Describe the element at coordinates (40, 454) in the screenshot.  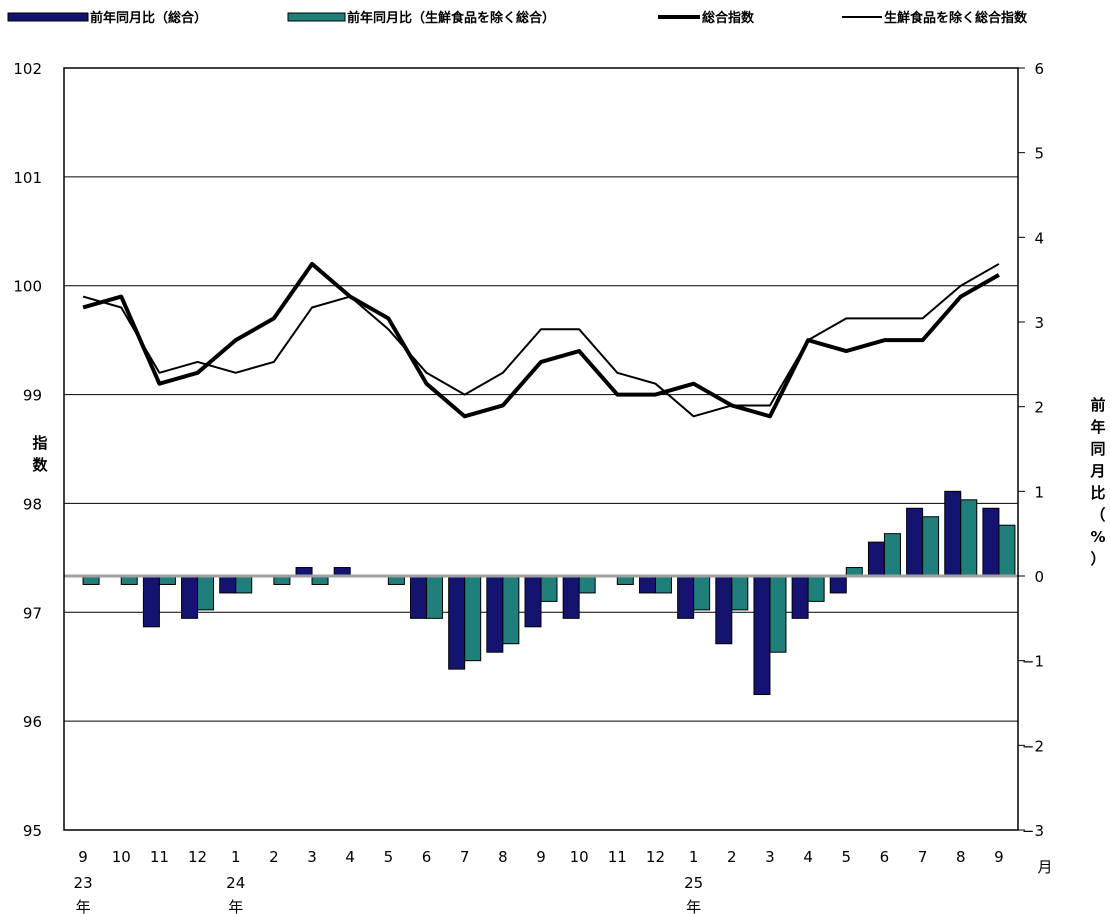
I see `left-axis-label: 指数` at that location.